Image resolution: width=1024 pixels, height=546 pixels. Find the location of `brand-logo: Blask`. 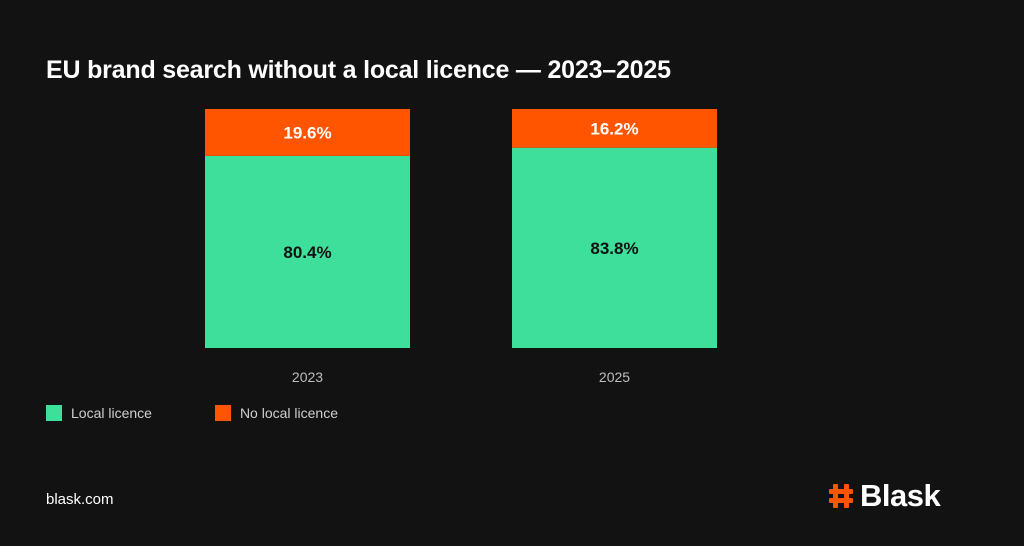

brand-logo: Blask is located at coordinates (884, 496).